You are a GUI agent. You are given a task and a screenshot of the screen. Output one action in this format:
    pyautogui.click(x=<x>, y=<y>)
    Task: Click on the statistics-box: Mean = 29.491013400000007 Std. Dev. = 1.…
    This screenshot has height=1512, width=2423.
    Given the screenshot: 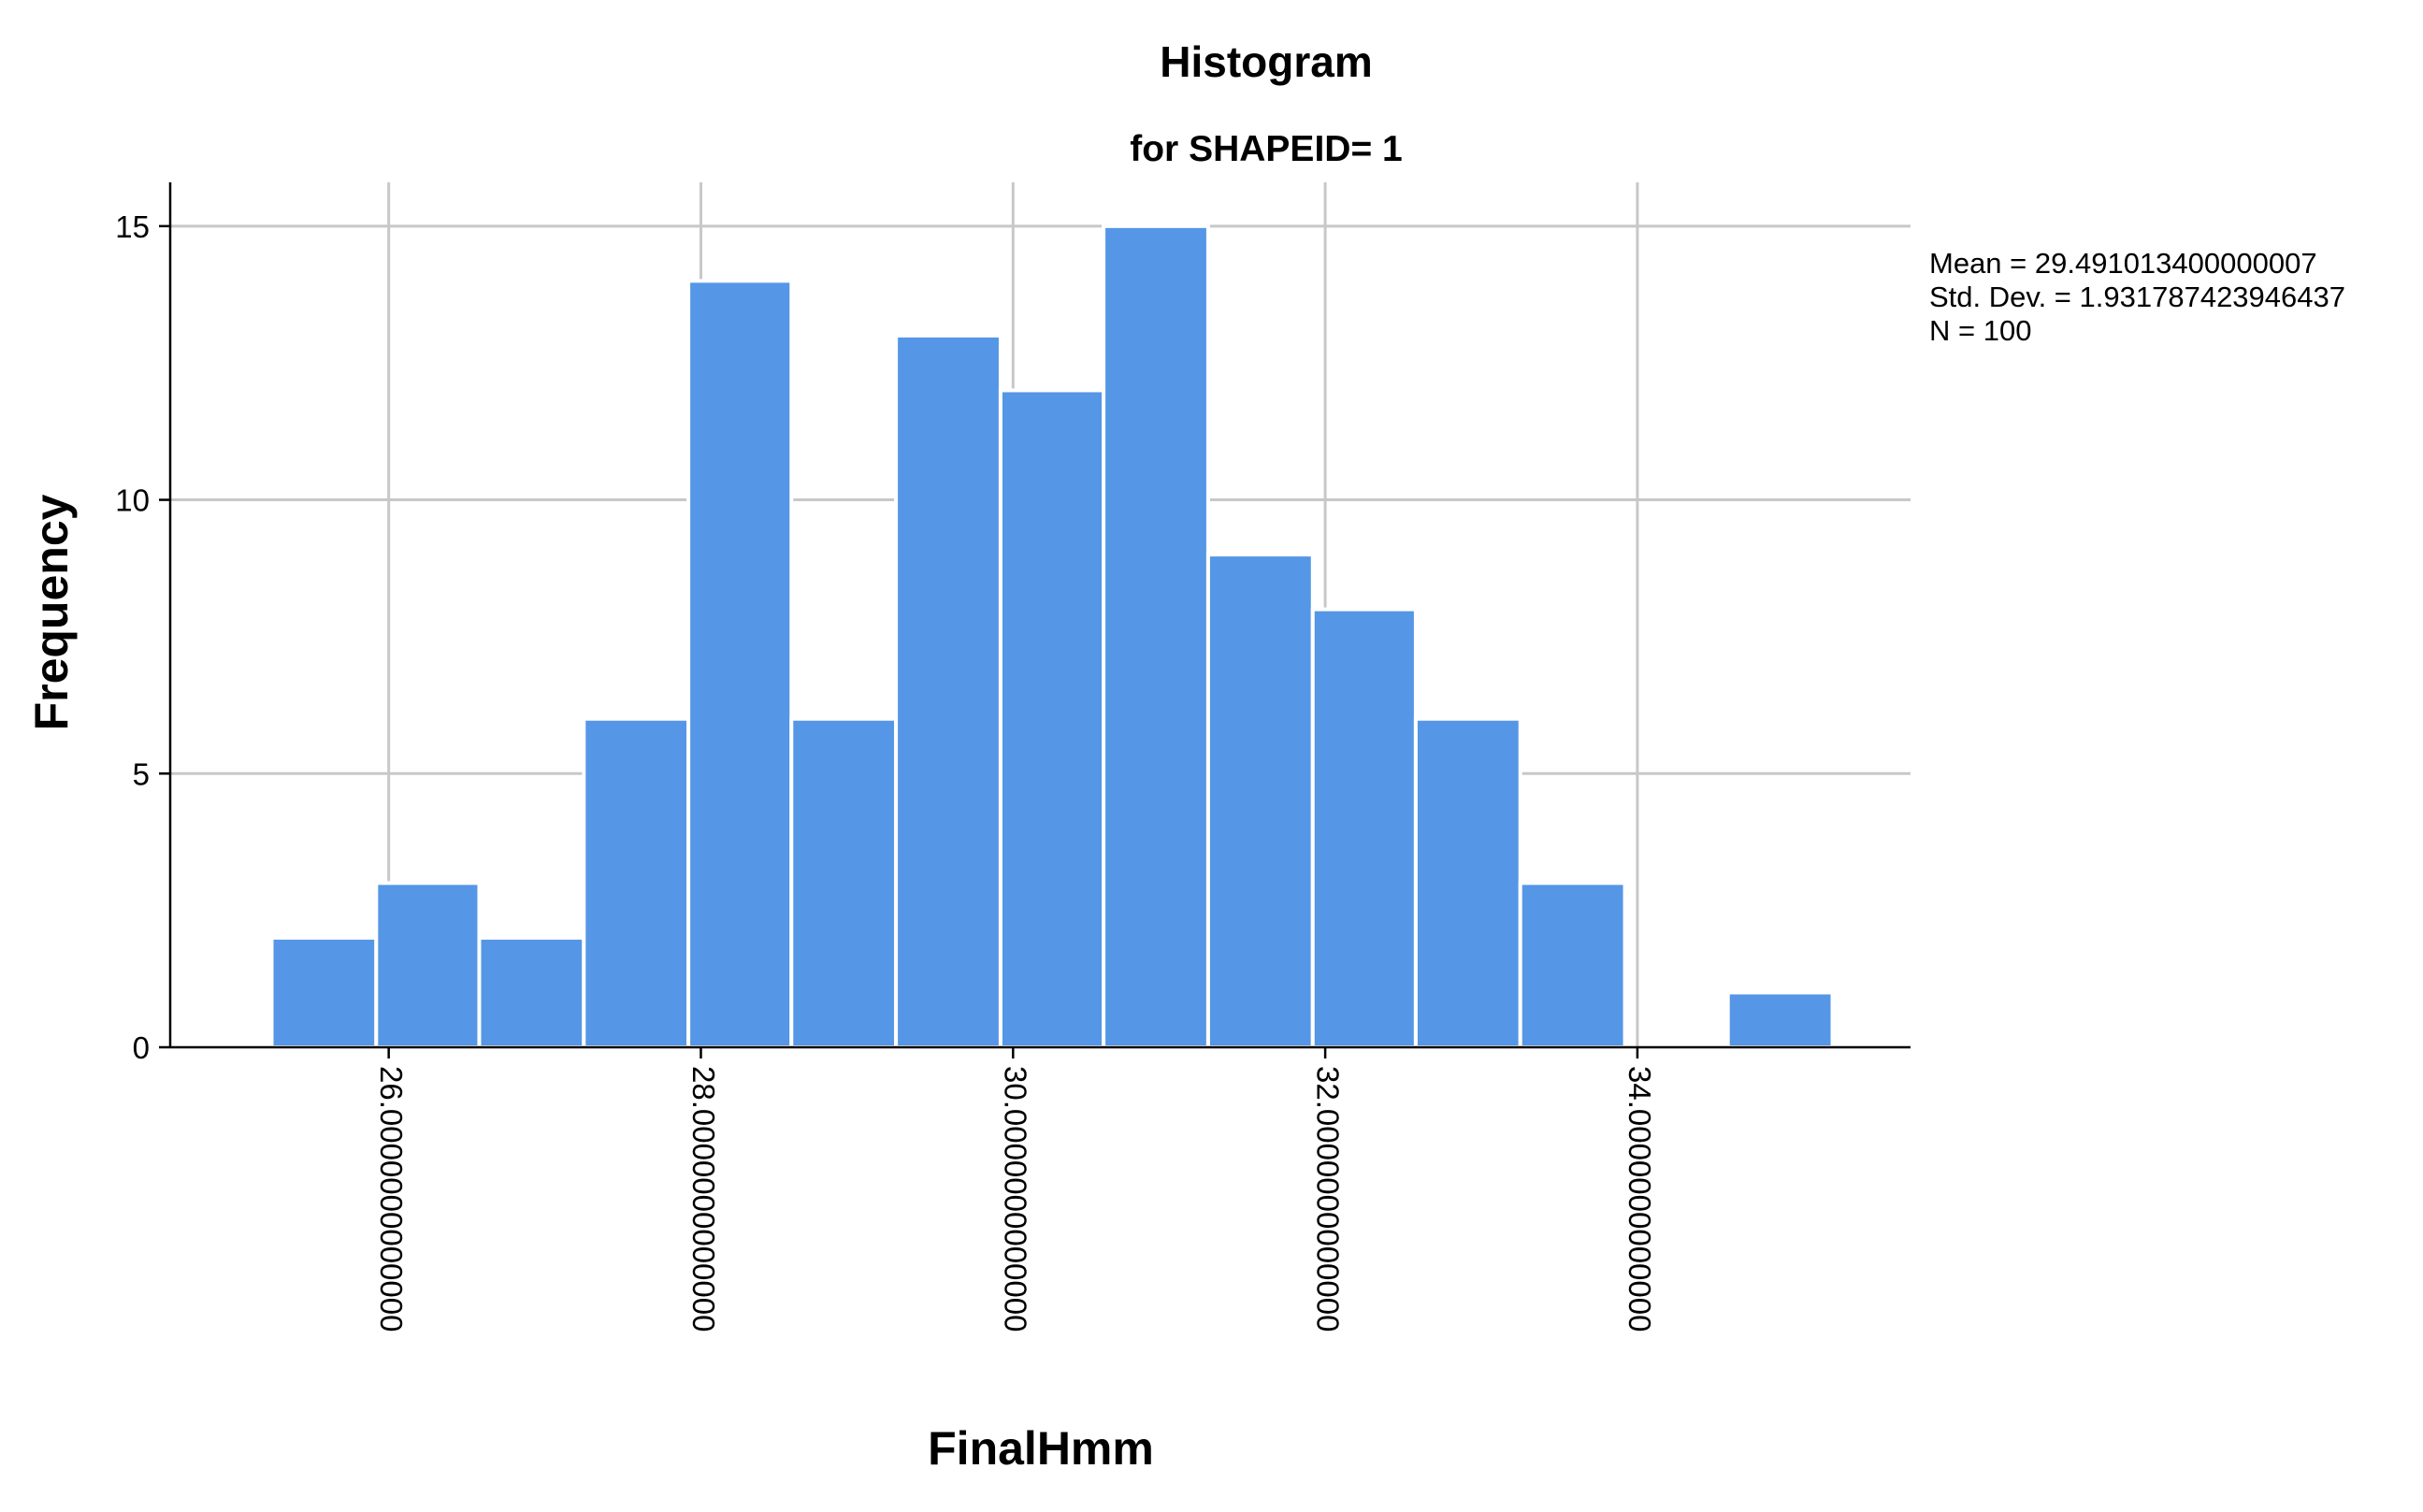 What is the action you would take?
    pyautogui.click(x=2137, y=297)
    